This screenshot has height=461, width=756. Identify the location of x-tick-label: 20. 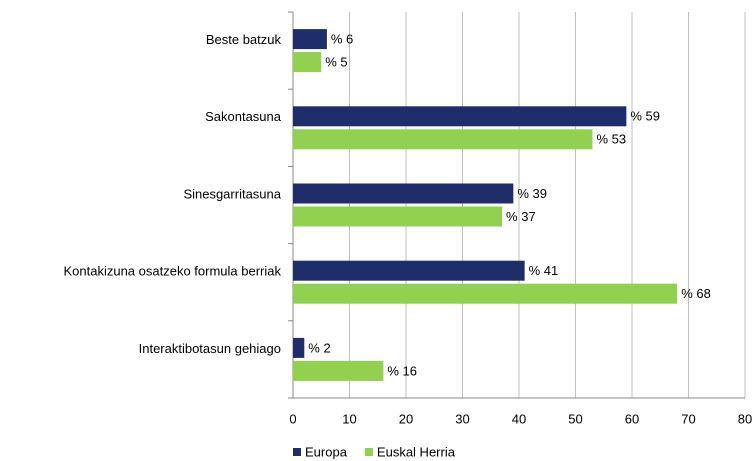
(406, 418).